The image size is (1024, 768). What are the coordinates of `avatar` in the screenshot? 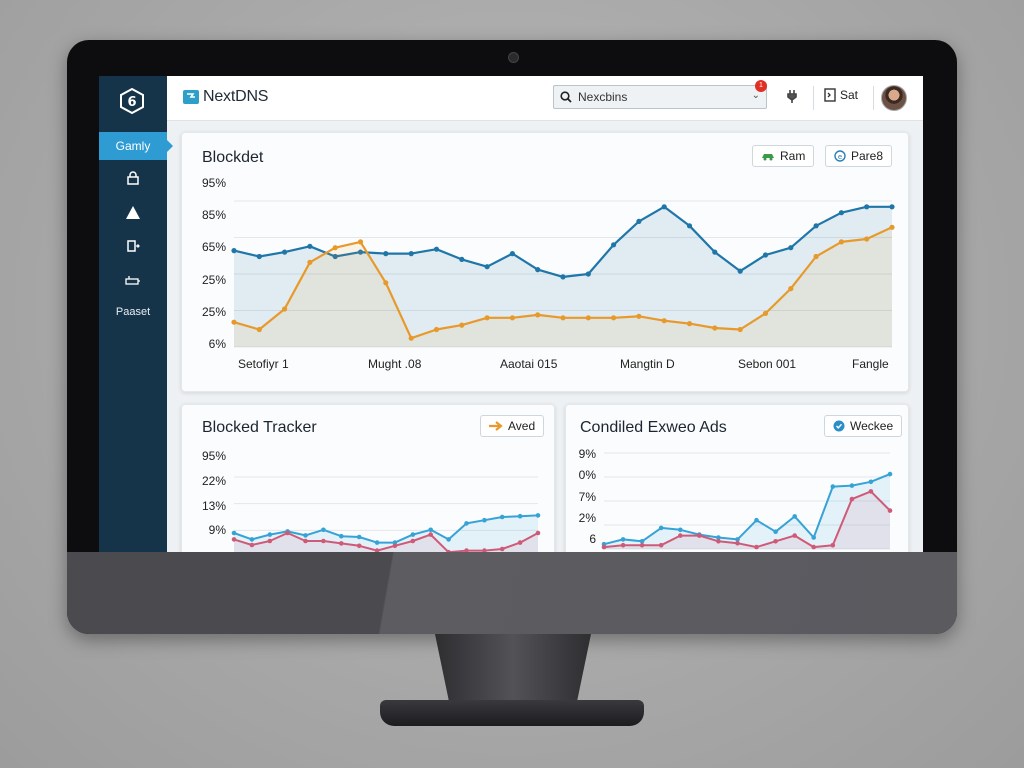 It's located at (894, 98).